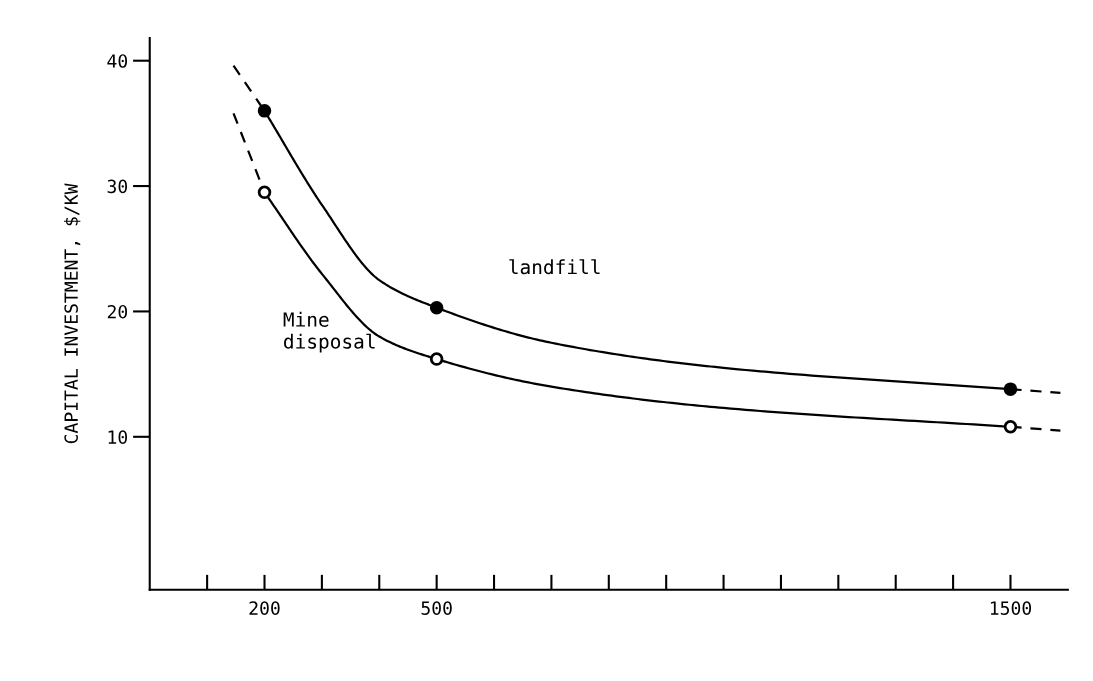  Describe the element at coordinates (117, 186) in the screenshot. I see `y-tick-label: 30` at that location.